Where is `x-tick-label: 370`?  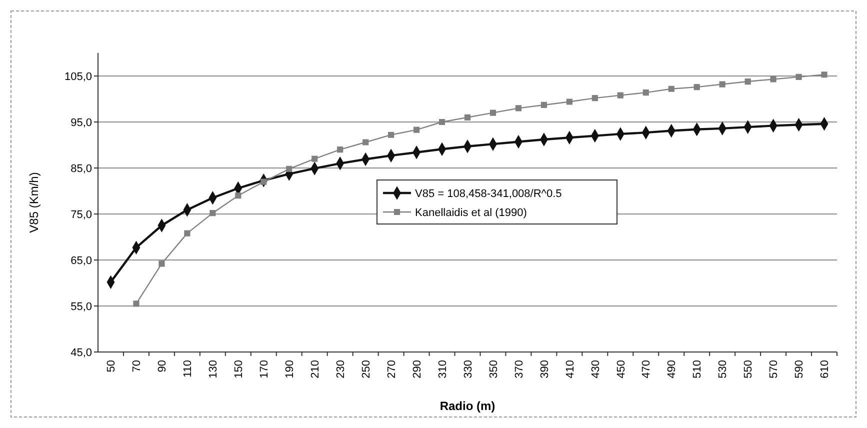
x-tick-label: 370 is located at coordinates (519, 369).